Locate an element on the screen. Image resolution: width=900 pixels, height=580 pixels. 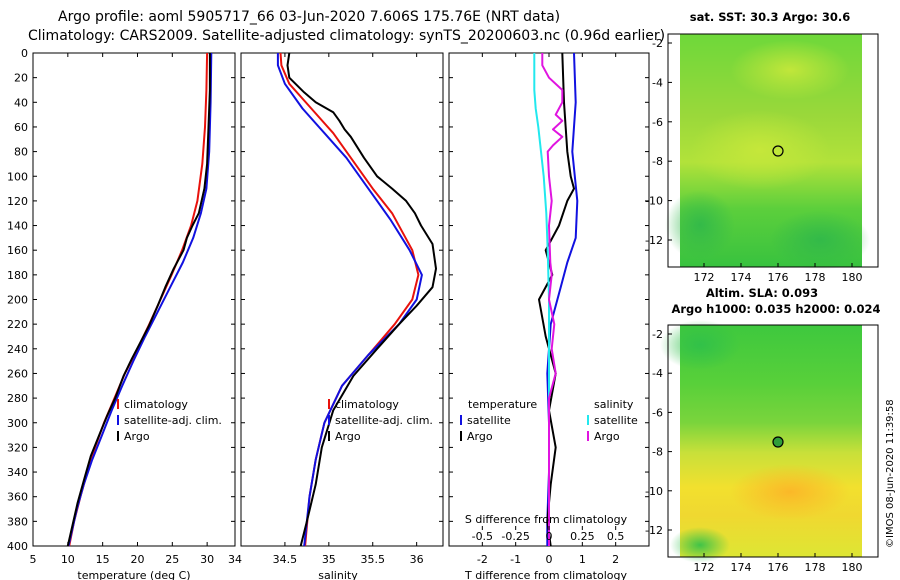
depth-tick-label: 20 is located at coordinates (21, 78).